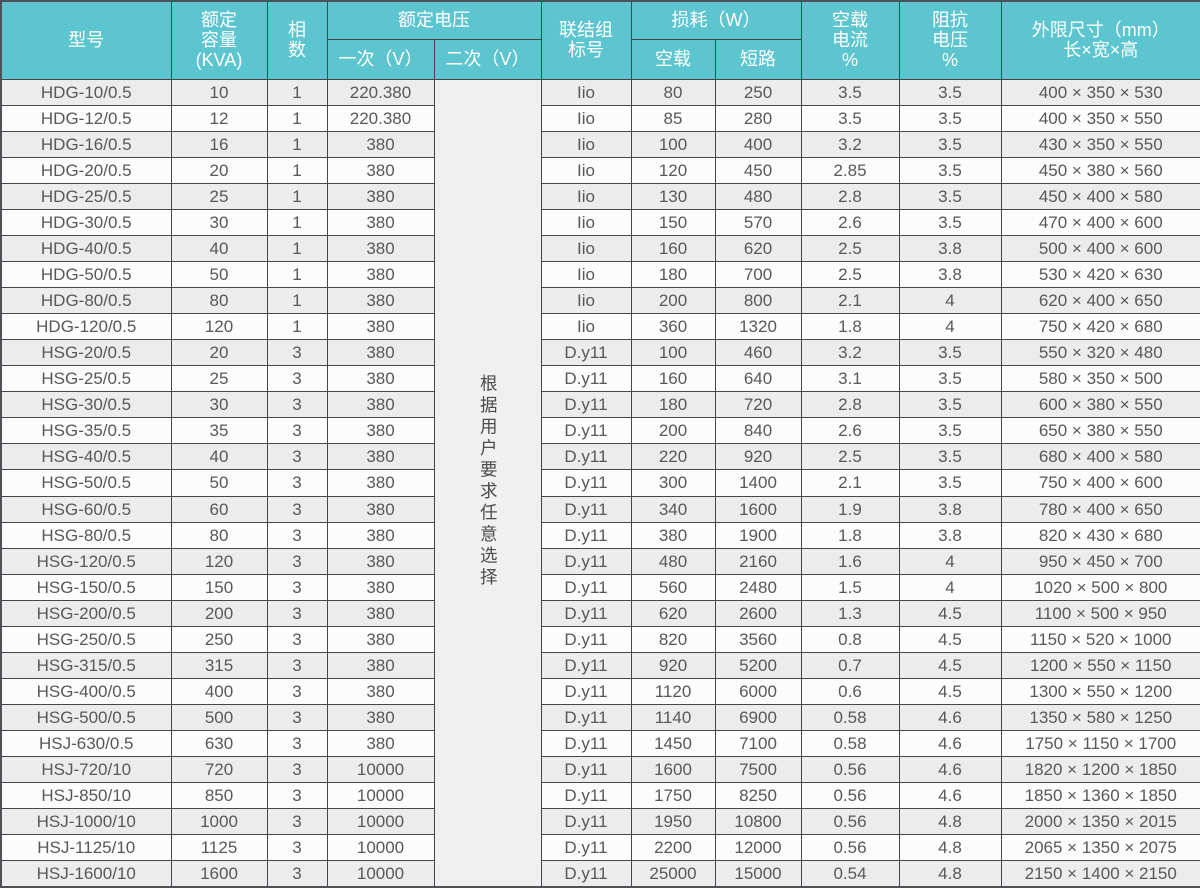 This screenshot has height=888, width=1200. I want to click on cell-no-load-current: 3.1, so click(850, 379).